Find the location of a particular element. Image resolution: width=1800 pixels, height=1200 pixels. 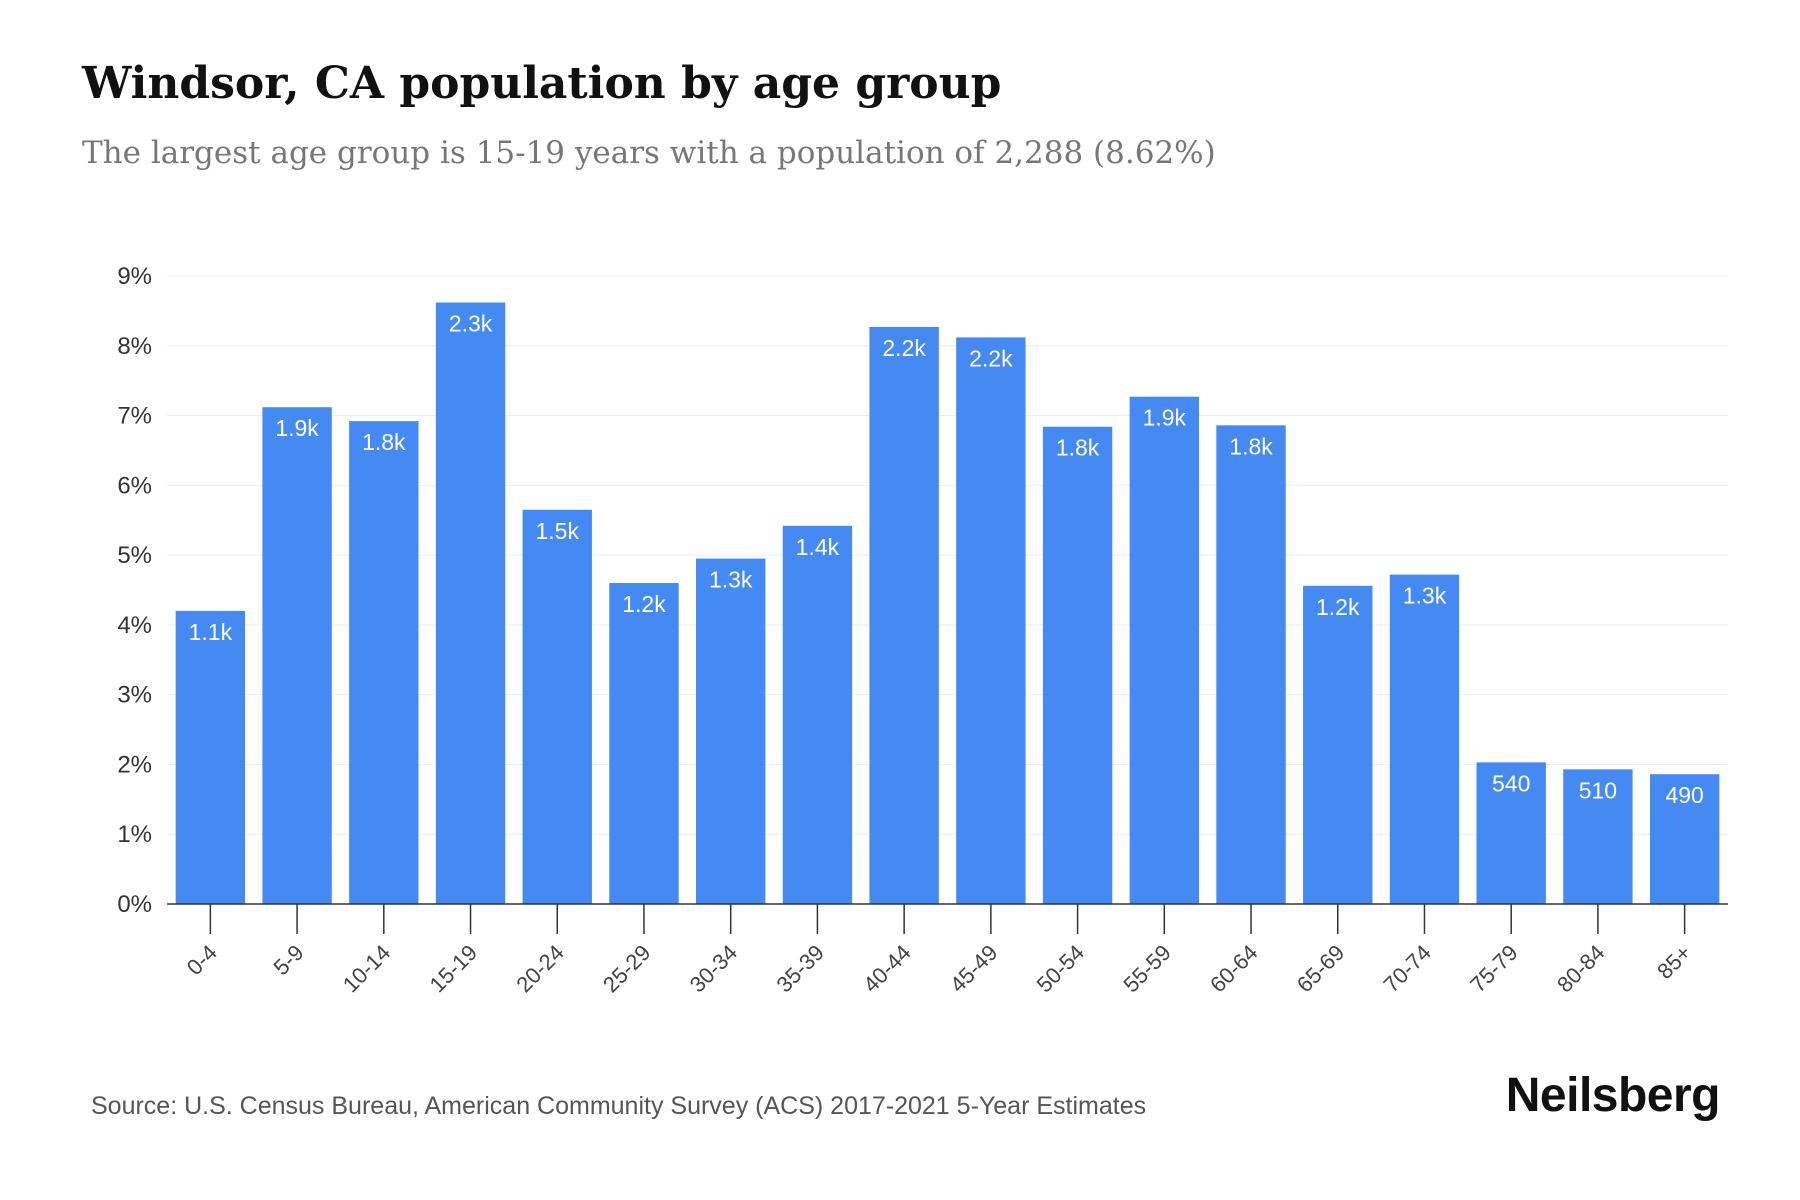

y-tick-label: 6% is located at coordinates (134, 485).